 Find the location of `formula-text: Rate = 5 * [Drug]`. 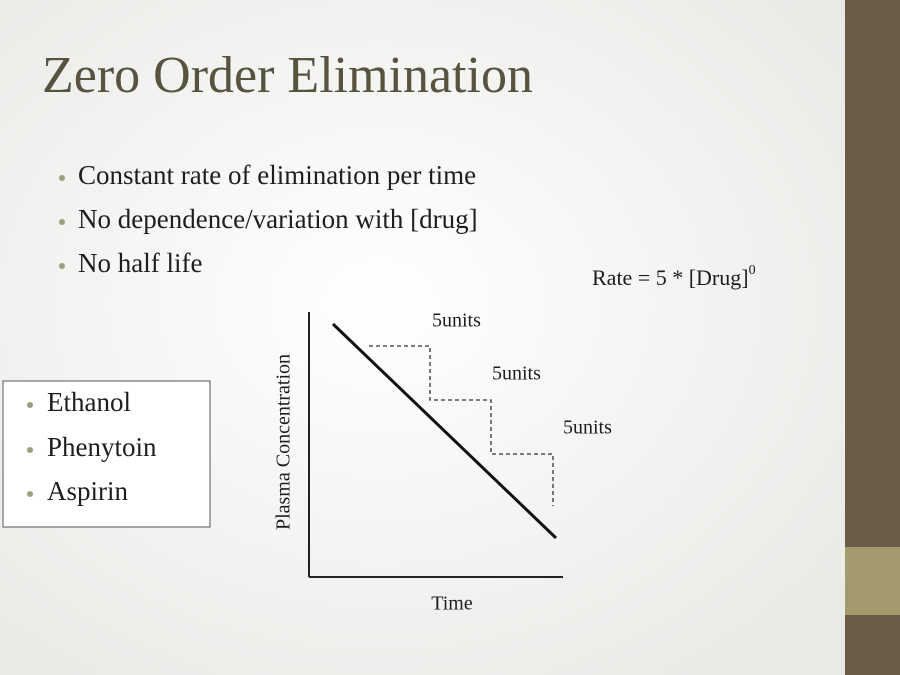

formula-text: Rate = 5 * [Drug] is located at coordinates (670, 277).